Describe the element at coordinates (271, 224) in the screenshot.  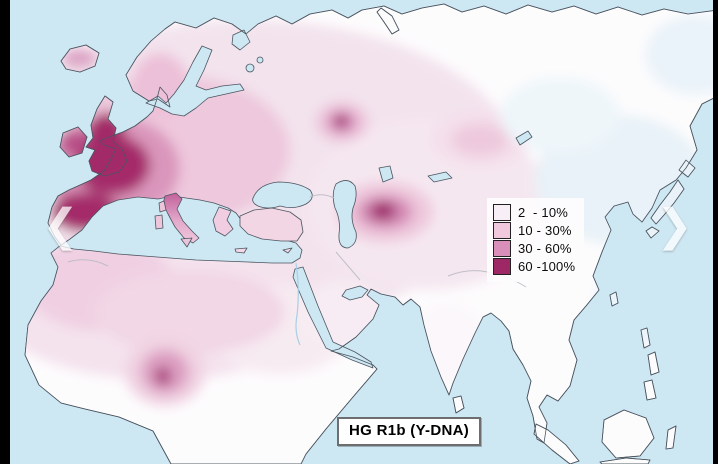
I see `peninsula-anatolia` at that location.